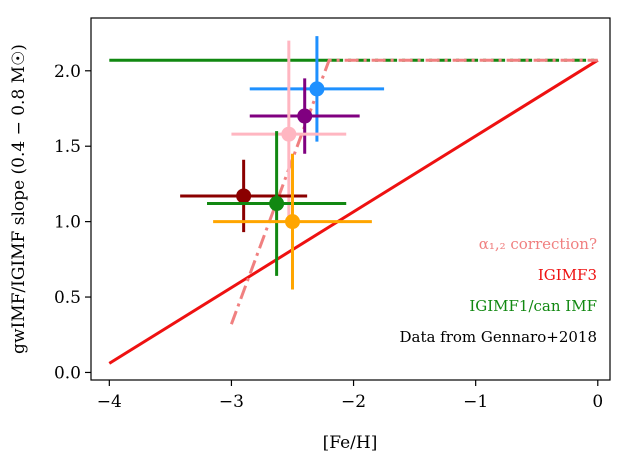  I want to click on y-axis-label: gwIMF/IGIMF slope (0.4 − 0.8 M☉), so click(19, 199).